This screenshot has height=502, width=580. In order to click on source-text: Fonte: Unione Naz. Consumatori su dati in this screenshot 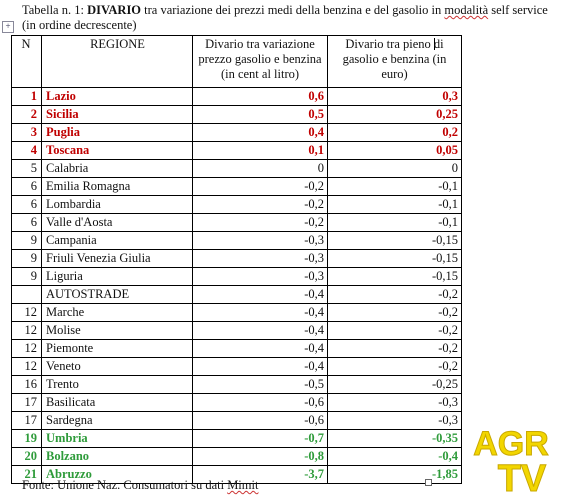, I will do `click(125, 485)`.